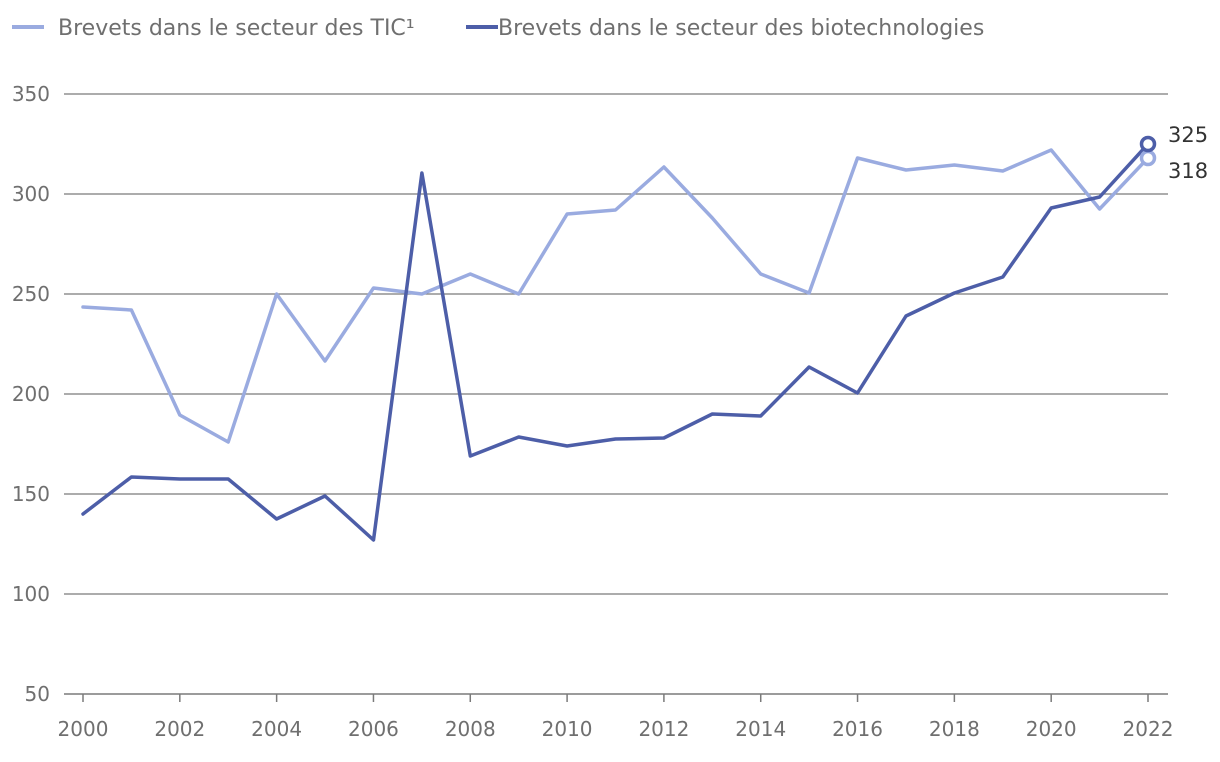 The width and height of the screenshot is (1220, 762). Describe the element at coordinates (373, 729) in the screenshot. I see `x-tick-label: 2006` at that location.